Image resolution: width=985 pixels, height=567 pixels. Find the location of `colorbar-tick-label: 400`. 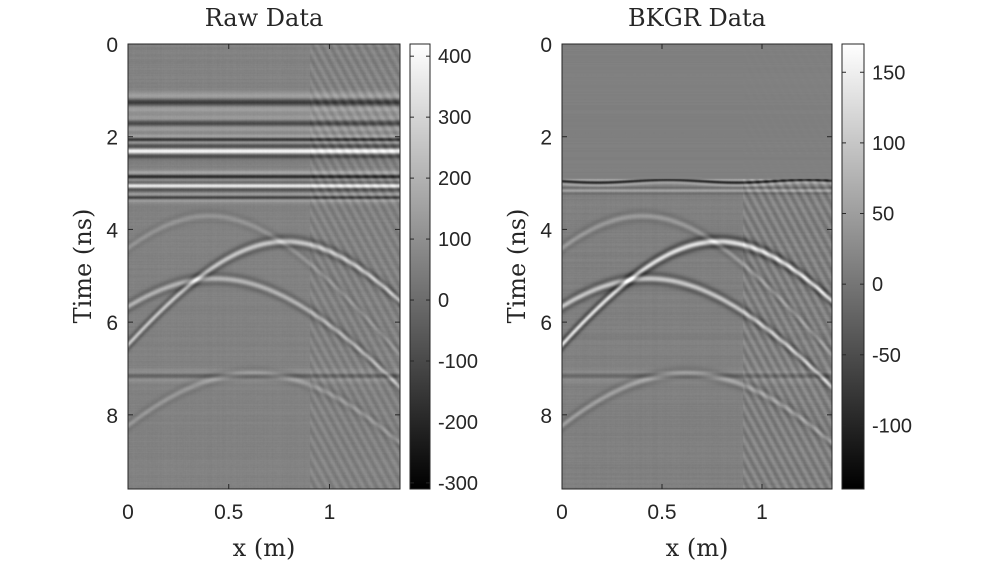

colorbar-tick-label: 400 is located at coordinates (454, 57).